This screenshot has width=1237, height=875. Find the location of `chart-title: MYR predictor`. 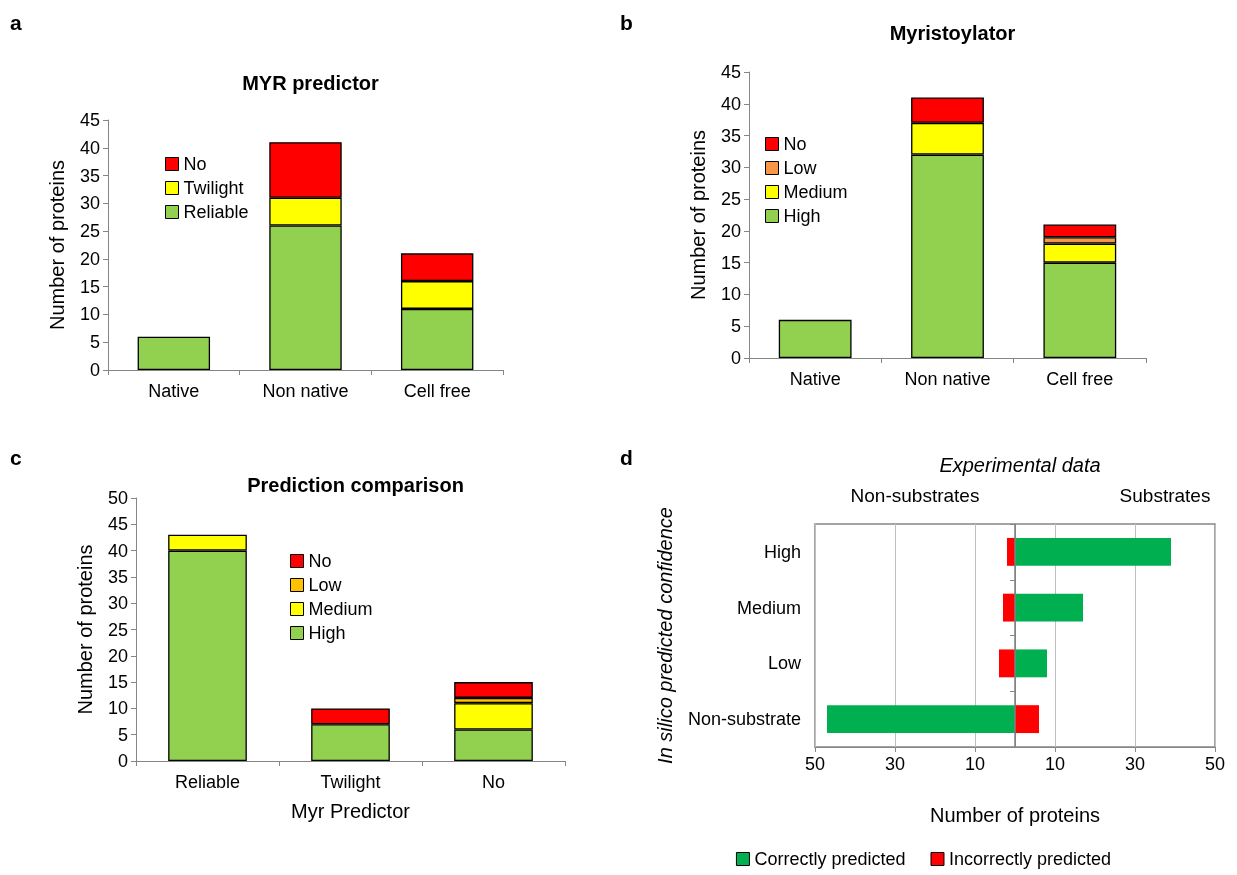

chart-title: MYR predictor is located at coordinates (311, 83).